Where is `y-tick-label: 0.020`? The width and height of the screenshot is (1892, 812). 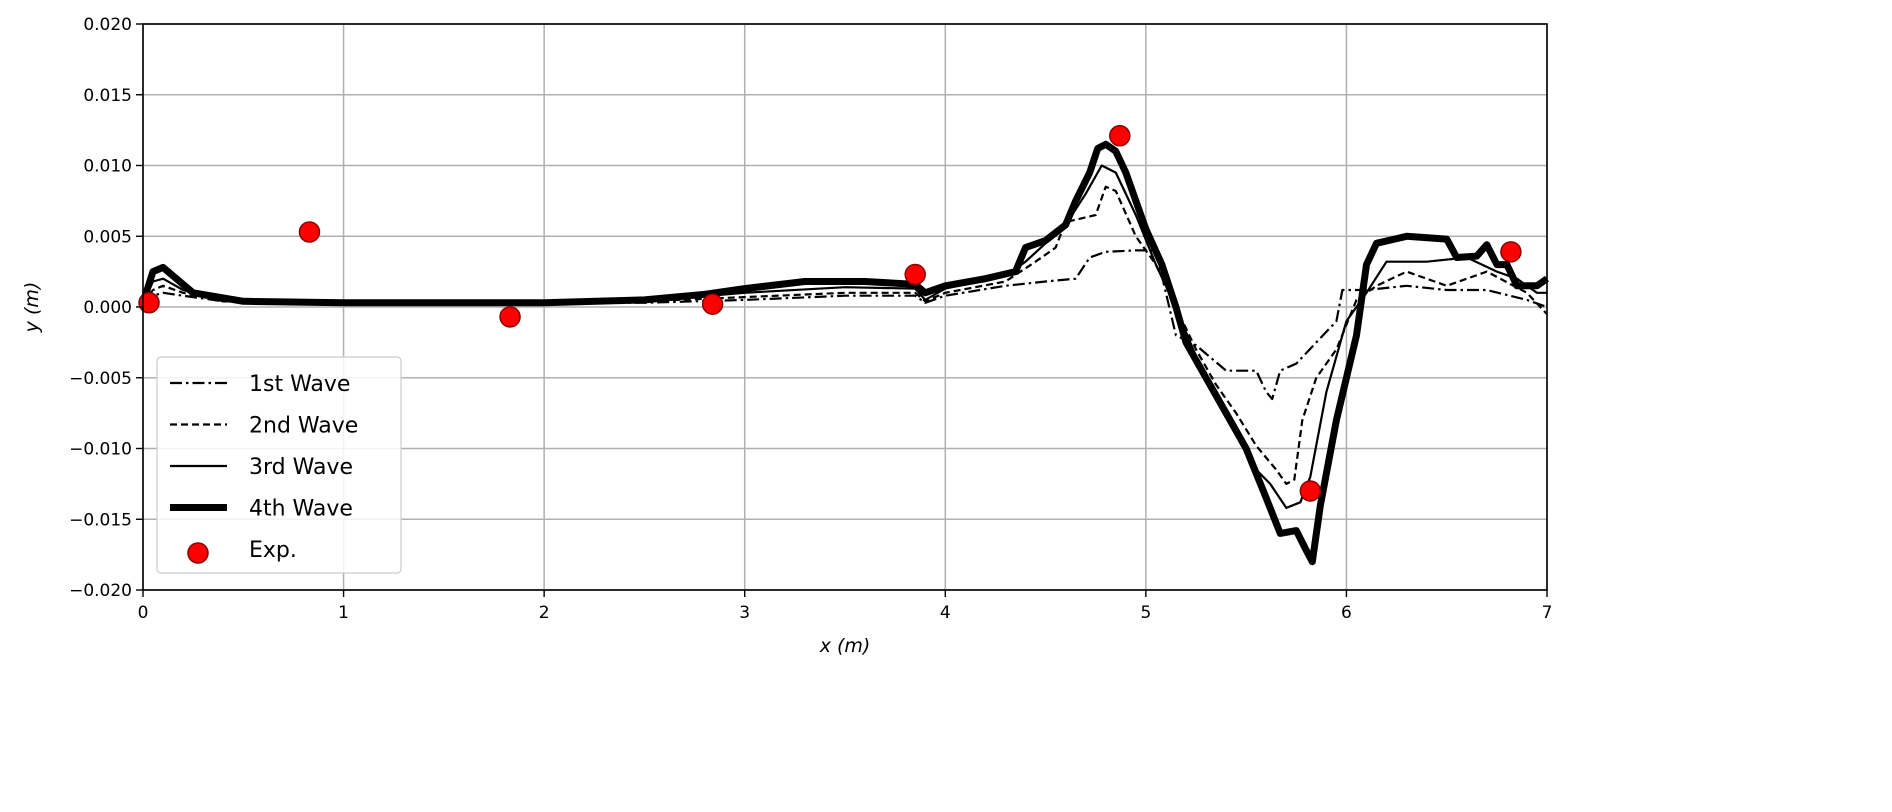
y-tick-label: 0.020 is located at coordinates (107, 25).